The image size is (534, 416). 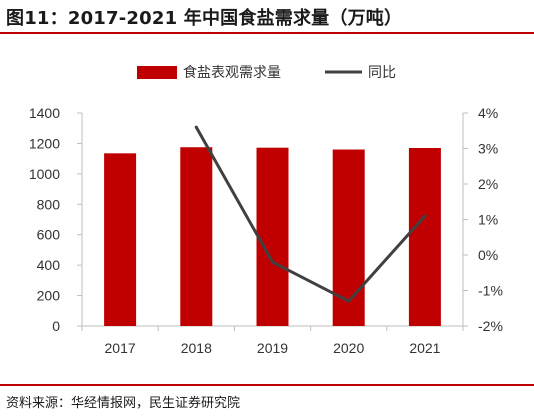 I want to click on left-tick-label: 1400, so click(x=44, y=113).